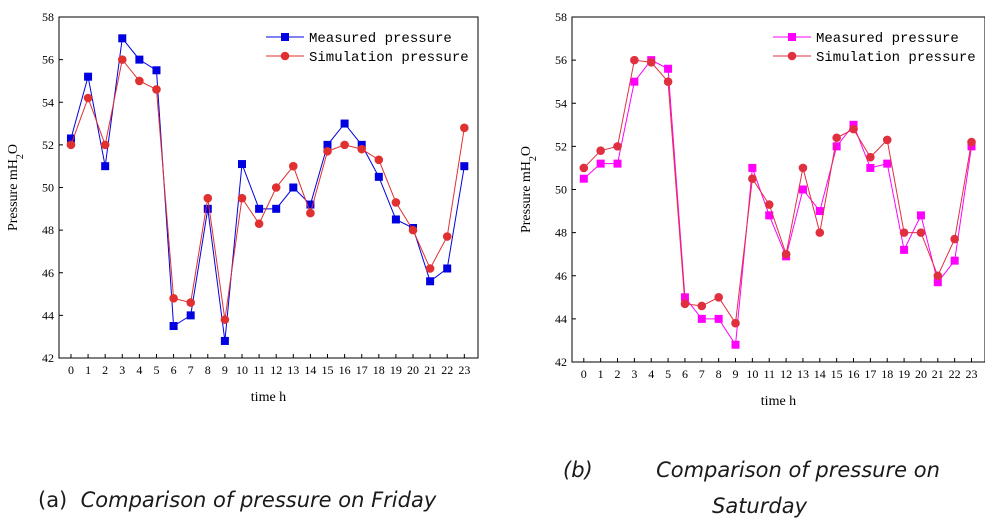 The height and width of the screenshot is (519, 985). I want to click on x-tick-label: 3, so click(122, 370).